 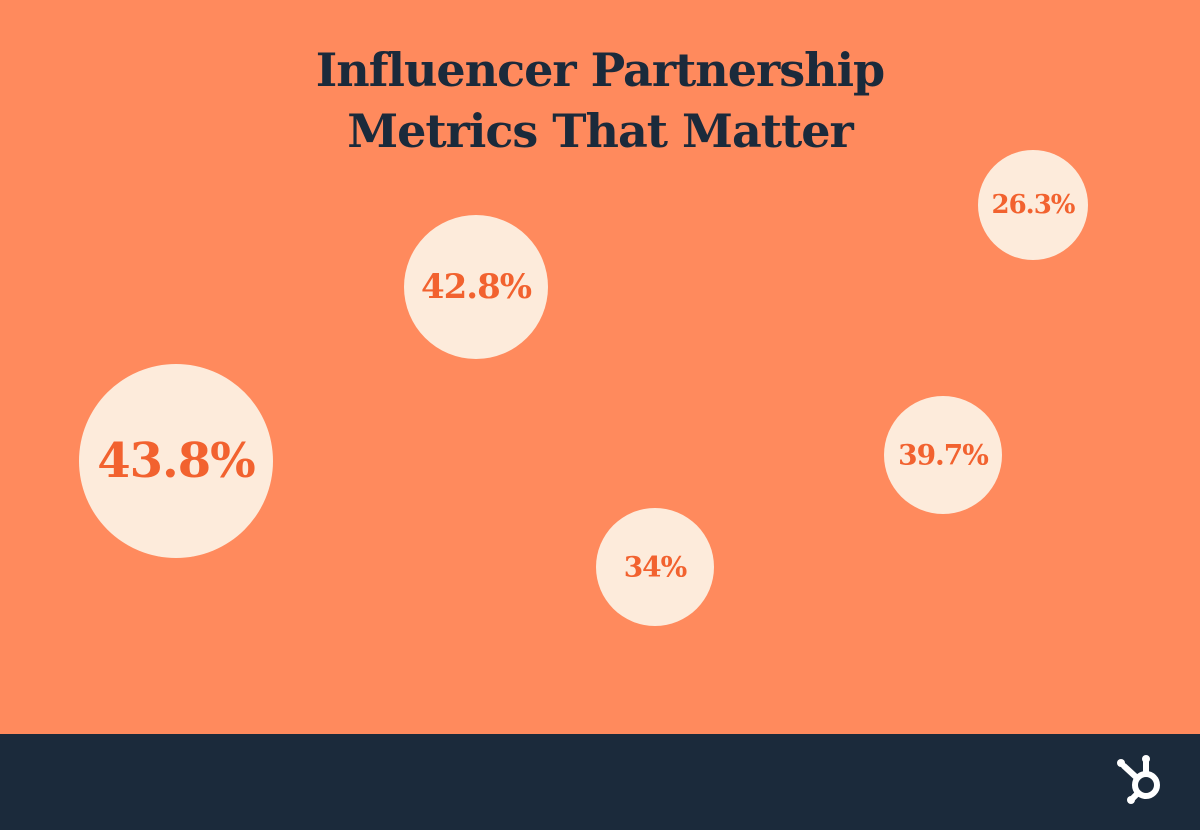 I want to click on bubble-label: 39.7%, so click(x=943, y=455).